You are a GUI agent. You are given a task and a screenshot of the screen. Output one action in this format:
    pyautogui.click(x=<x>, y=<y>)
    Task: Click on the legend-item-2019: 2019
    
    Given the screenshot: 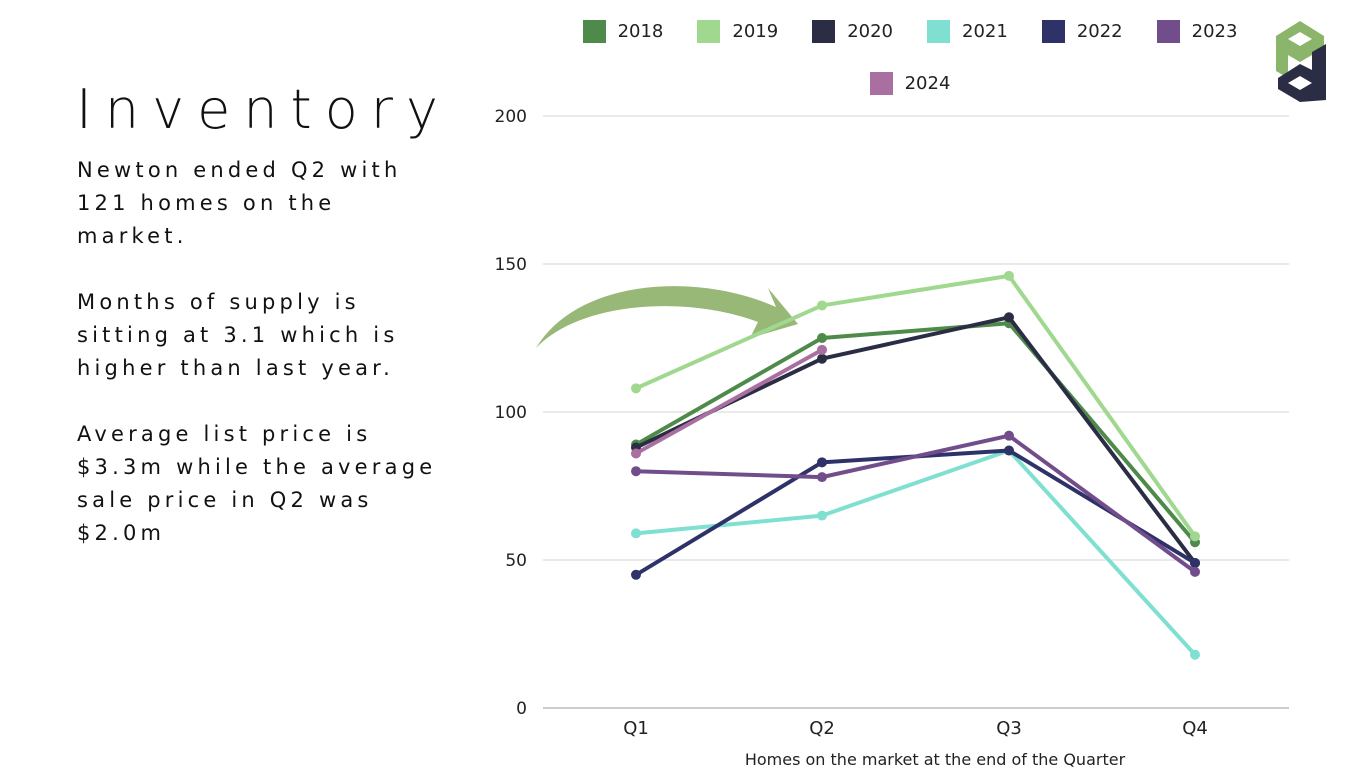 What is the action you would take?
    pyautogui.click(x=737, y=31)
    